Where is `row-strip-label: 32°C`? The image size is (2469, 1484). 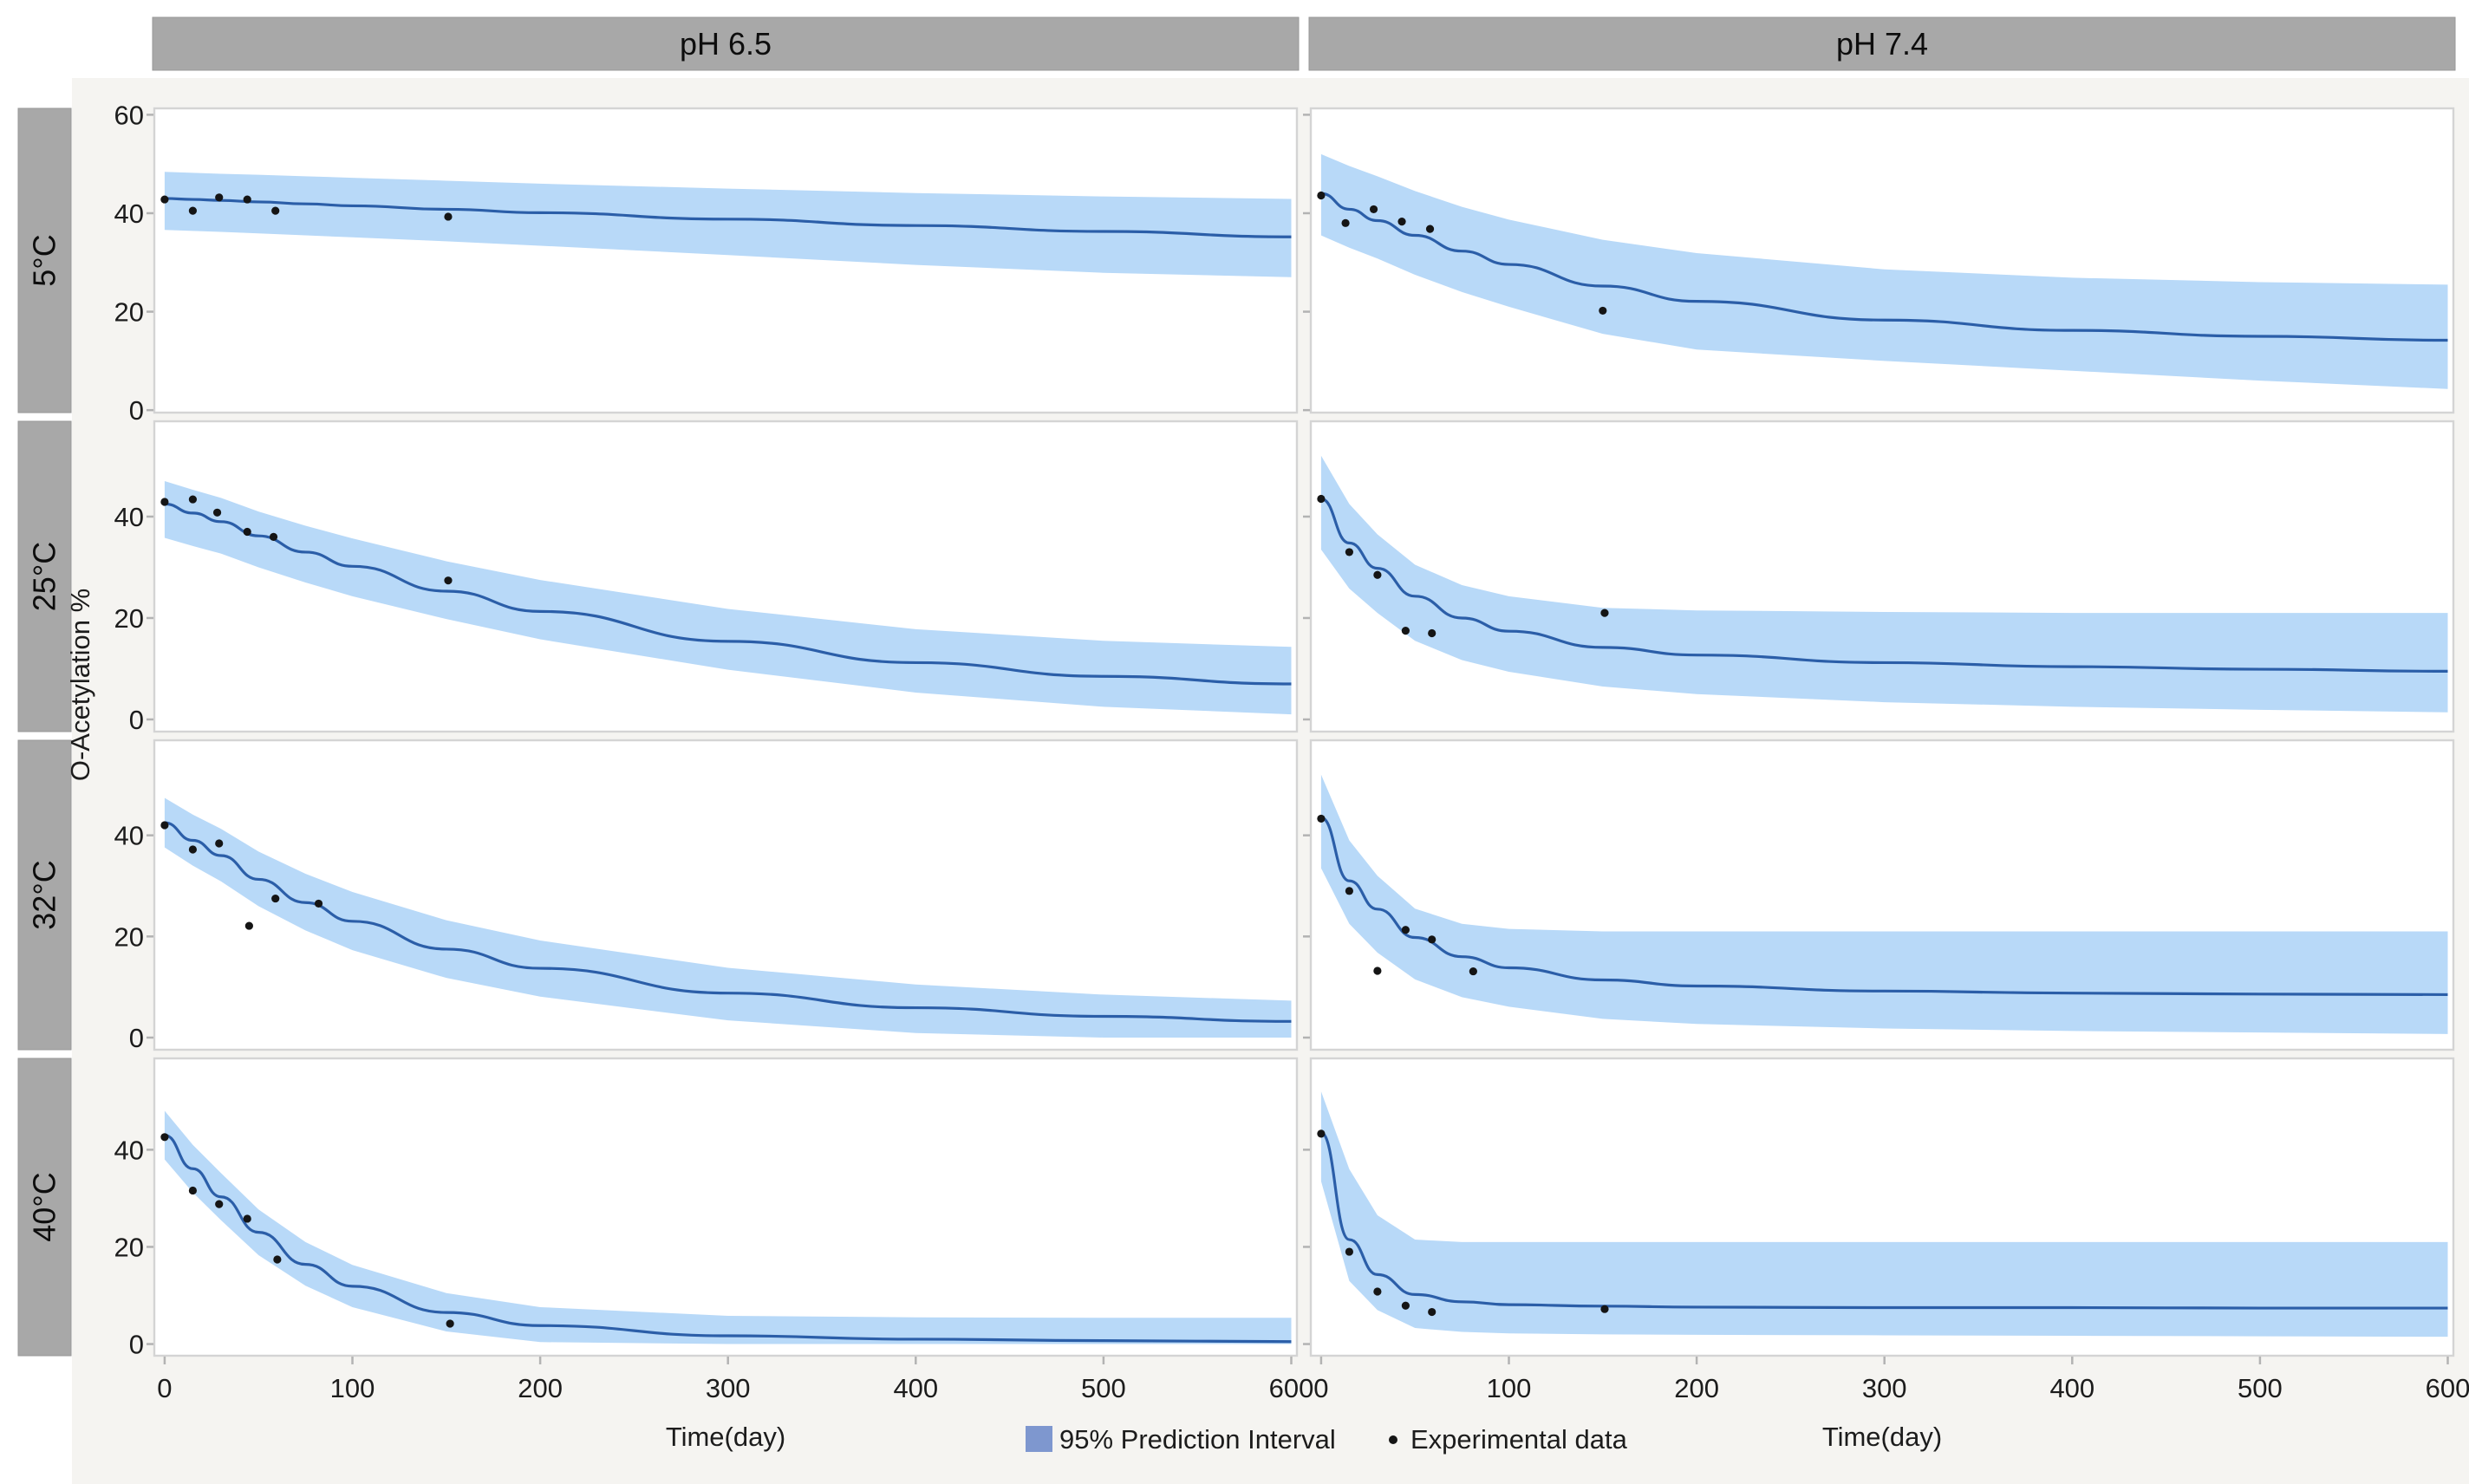 row-strip-label: 32°C is located at coordinates (45, 894).